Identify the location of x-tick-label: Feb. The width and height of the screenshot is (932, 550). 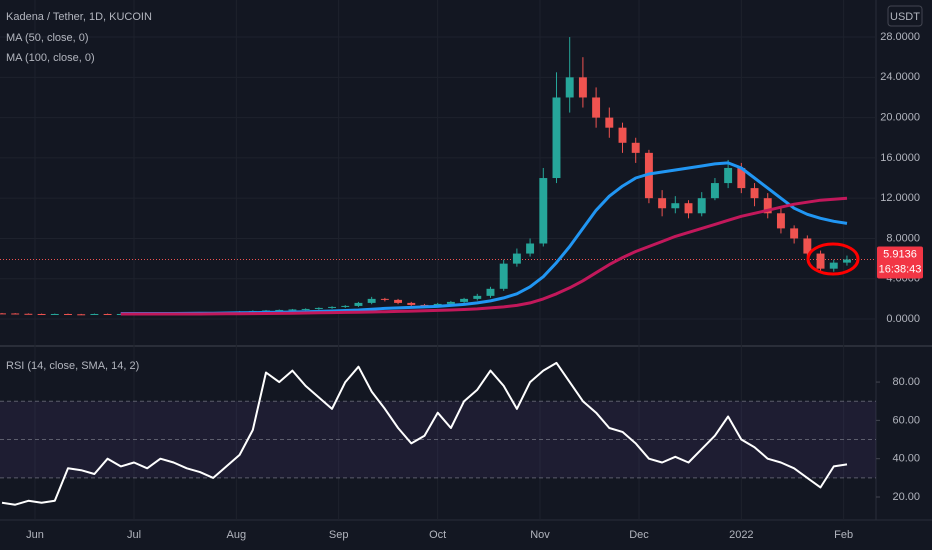
(843, 535).